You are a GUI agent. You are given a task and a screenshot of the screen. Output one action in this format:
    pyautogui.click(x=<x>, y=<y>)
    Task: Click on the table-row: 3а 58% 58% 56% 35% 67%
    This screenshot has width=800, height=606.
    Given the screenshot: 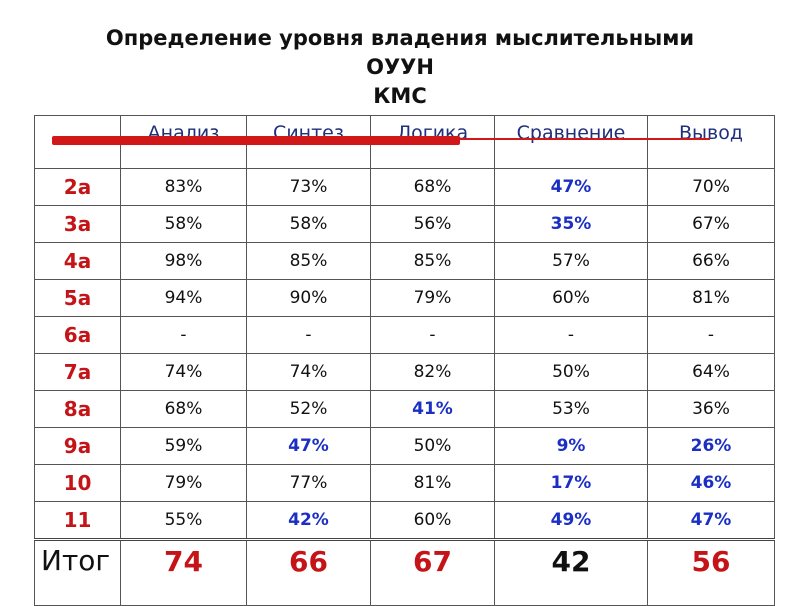 What is the action you would take?
    pyautogui.click(x=404, y=224)
    